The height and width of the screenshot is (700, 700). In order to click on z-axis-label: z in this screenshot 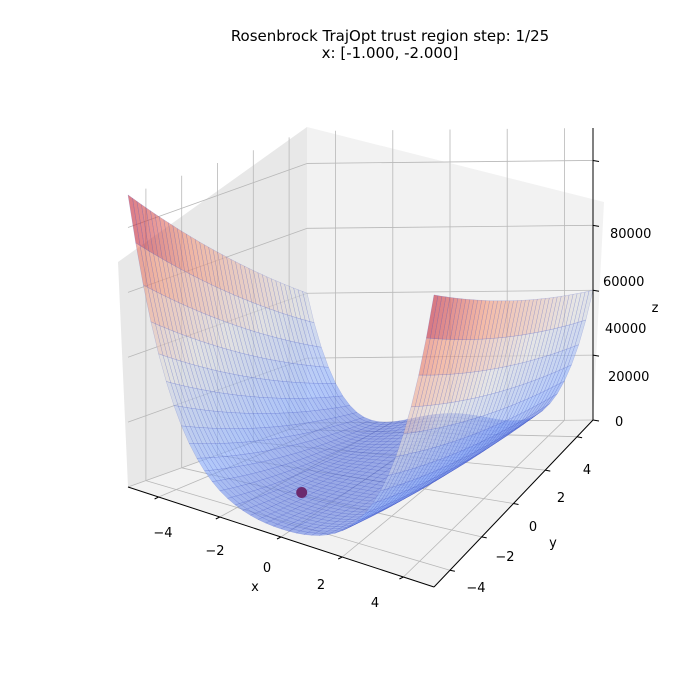, I will do `click(655, 308)`.